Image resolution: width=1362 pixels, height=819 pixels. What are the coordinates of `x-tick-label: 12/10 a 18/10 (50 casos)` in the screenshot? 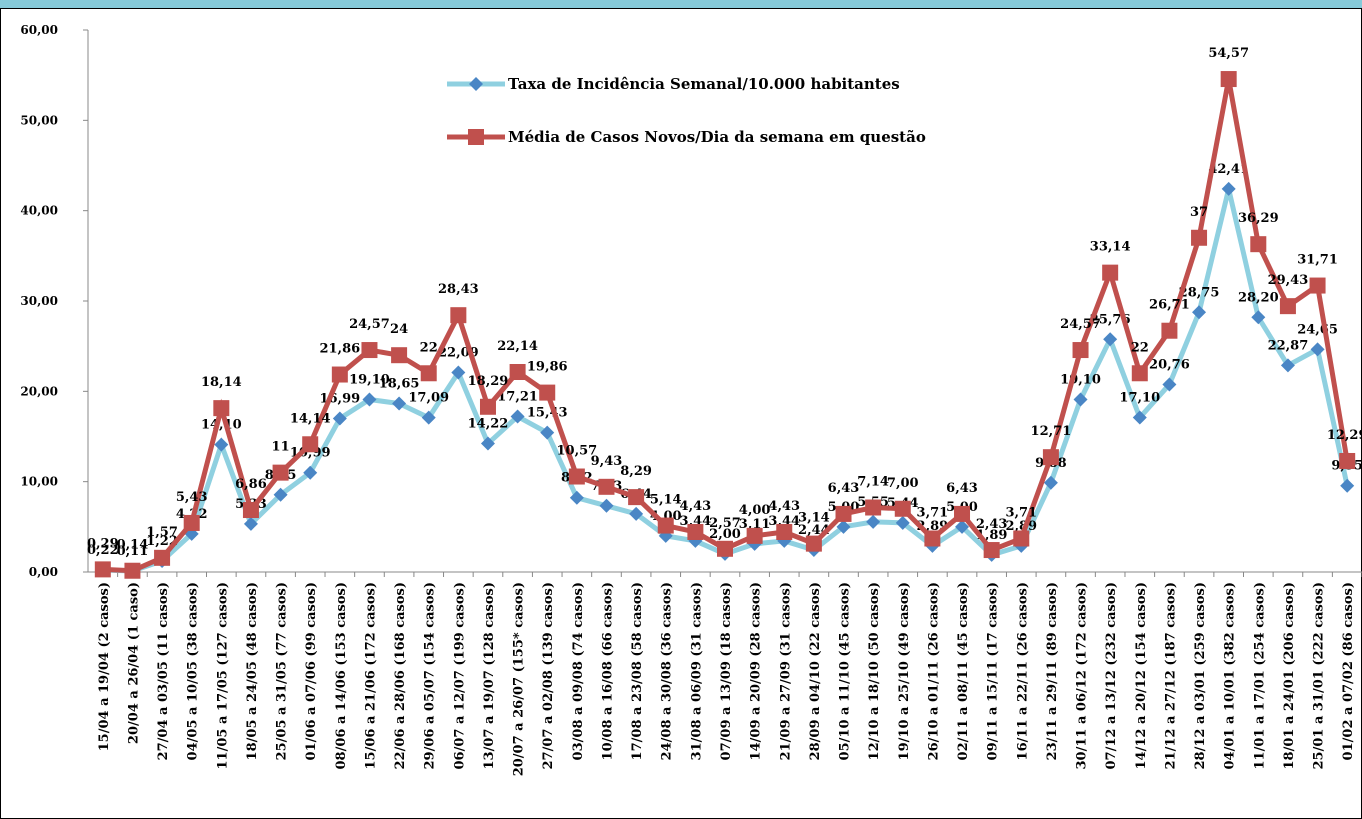 It's located at (874, 671).